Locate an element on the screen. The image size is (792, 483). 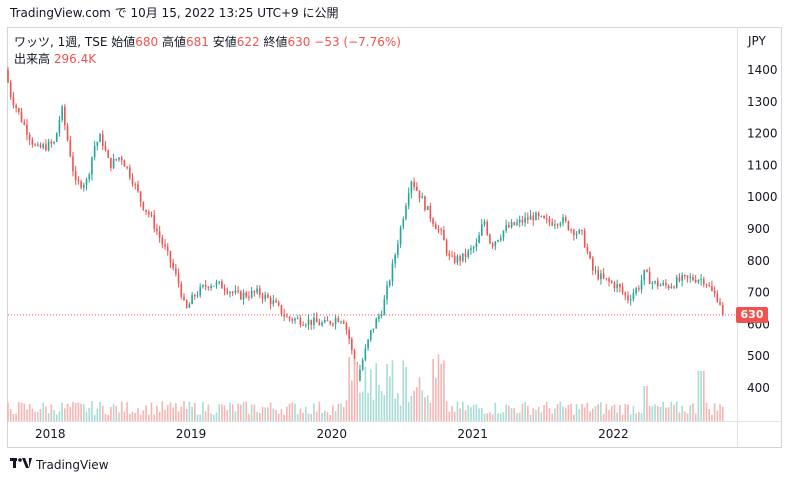
x-tick-label: 2020 is located at coordinates (332, 434).